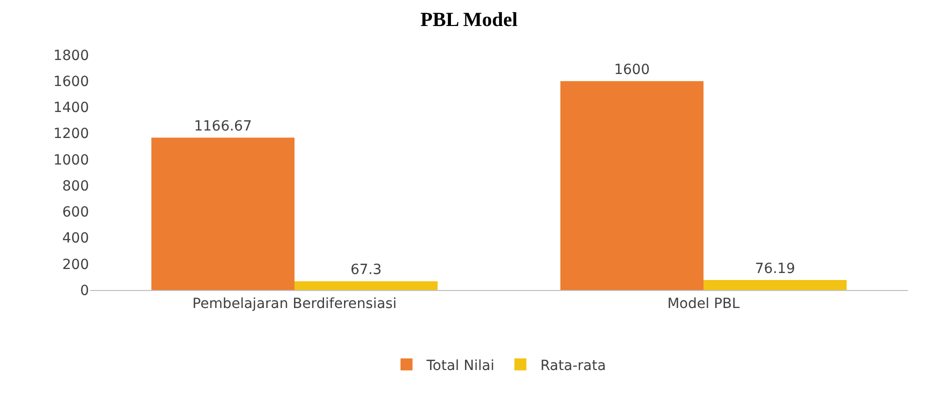 The image size is (938, 400). I want to click on legend-label: Total Nilai, so click(460, 366).